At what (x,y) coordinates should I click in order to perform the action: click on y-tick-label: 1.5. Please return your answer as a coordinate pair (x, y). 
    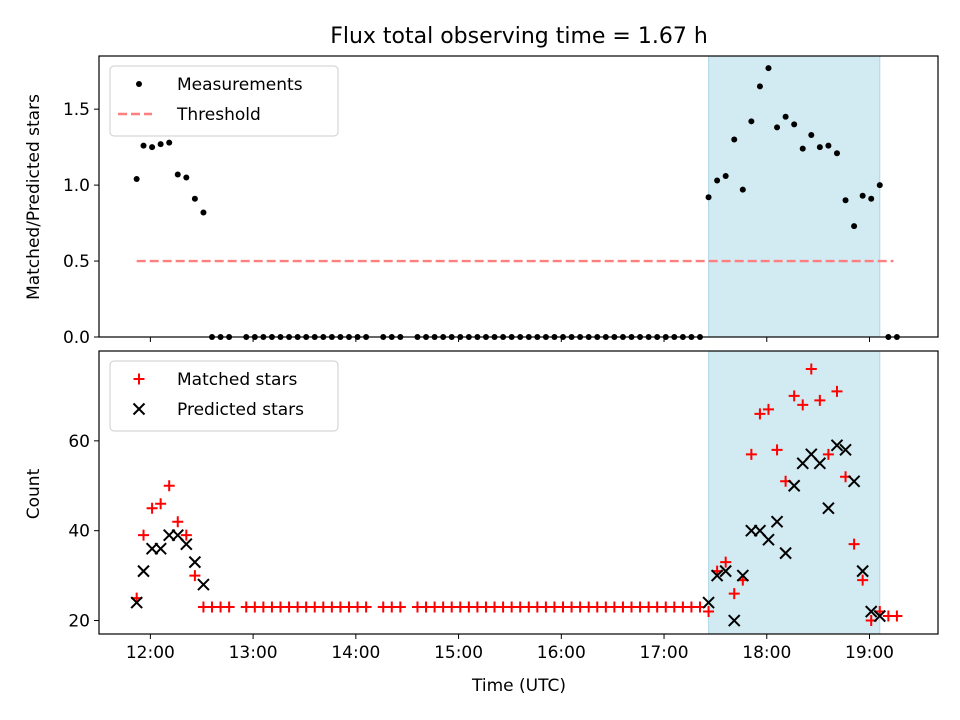
    Looking at the image, I should click on (76, 110).